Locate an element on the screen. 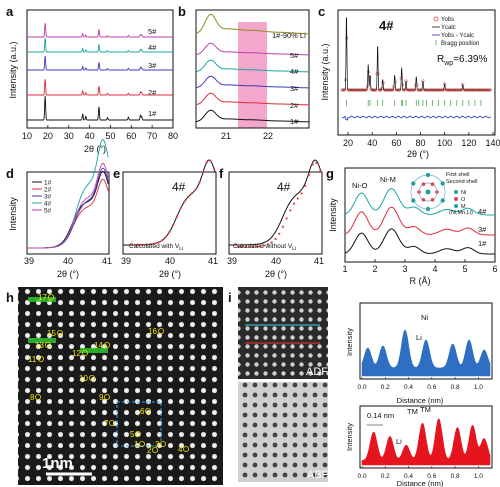 The height and width of the screenshot is (487, 500). atom-number: 2 is located at coordinates (149, 450).